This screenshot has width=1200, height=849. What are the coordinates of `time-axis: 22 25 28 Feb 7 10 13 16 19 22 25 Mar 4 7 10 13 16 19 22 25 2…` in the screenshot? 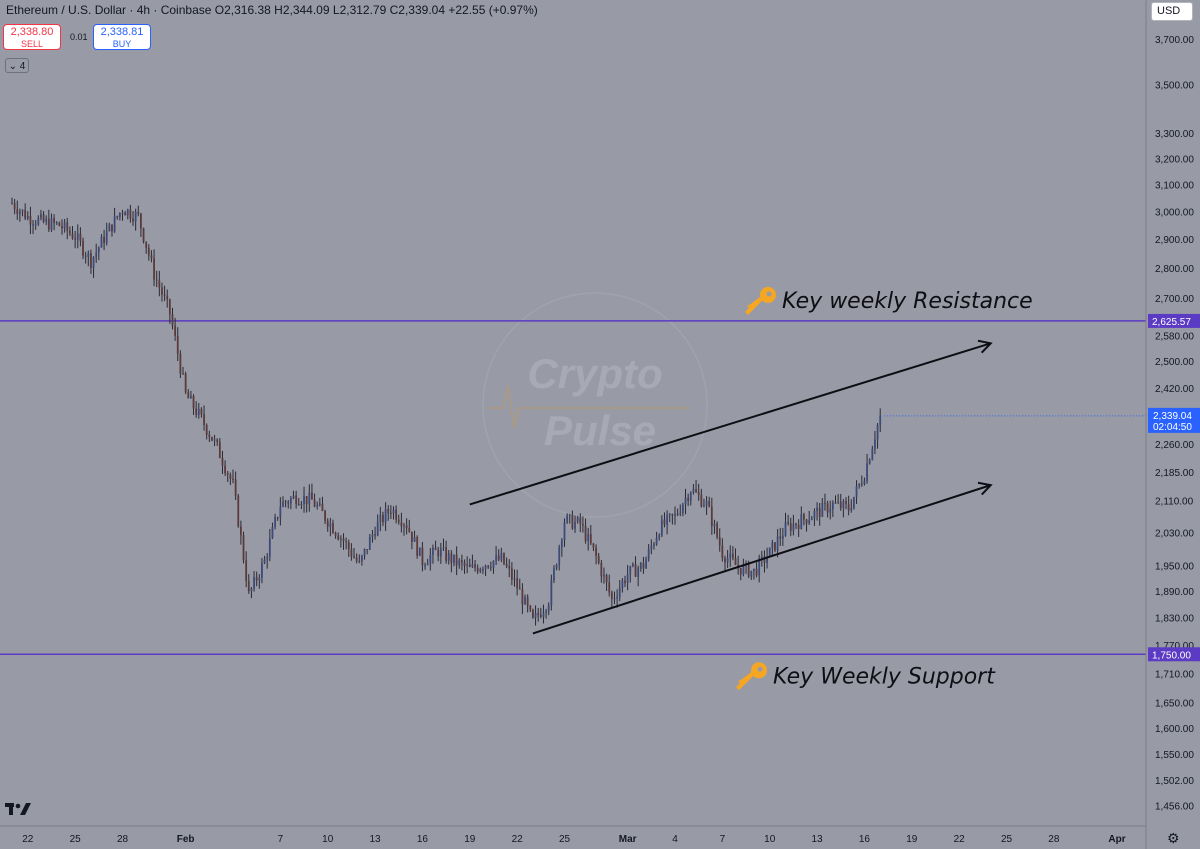 It's located at (573, 839).